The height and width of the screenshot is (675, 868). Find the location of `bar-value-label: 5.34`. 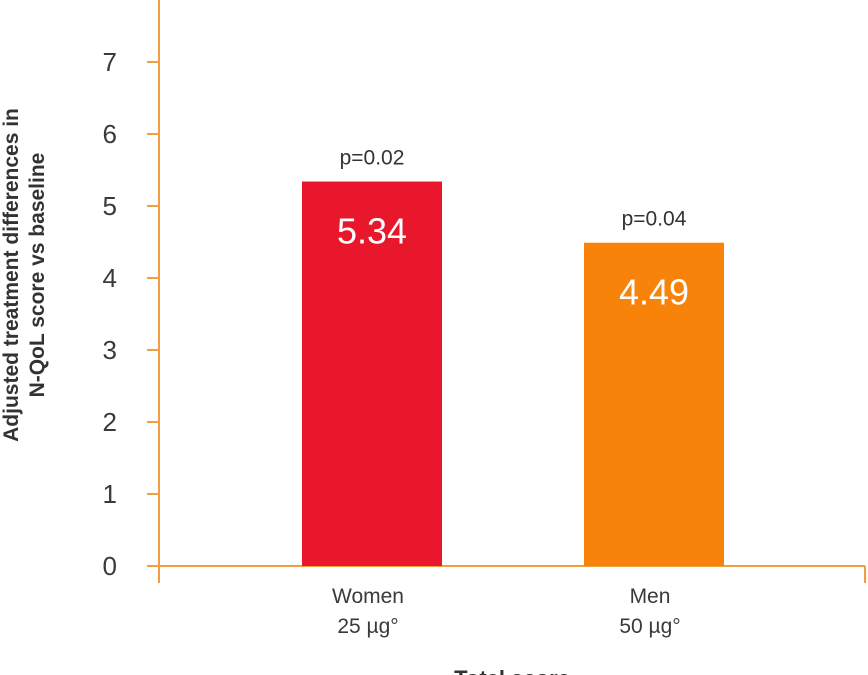

bar-value-label: 5.34 is located at coordinates (372, 231).